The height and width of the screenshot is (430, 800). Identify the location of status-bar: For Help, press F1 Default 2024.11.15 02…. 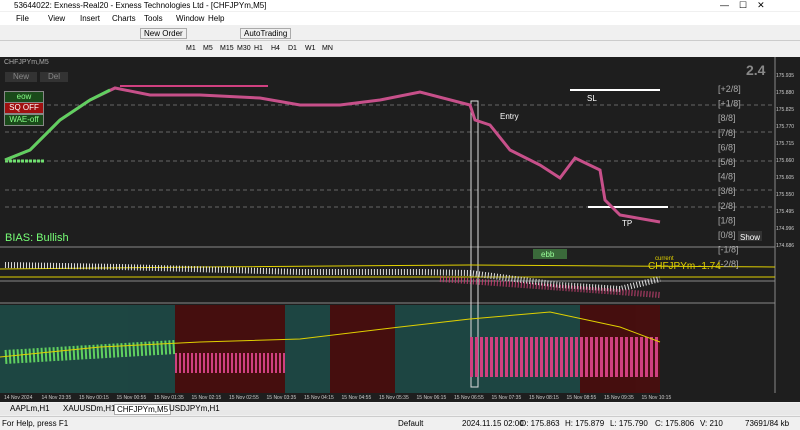
(400, 423).